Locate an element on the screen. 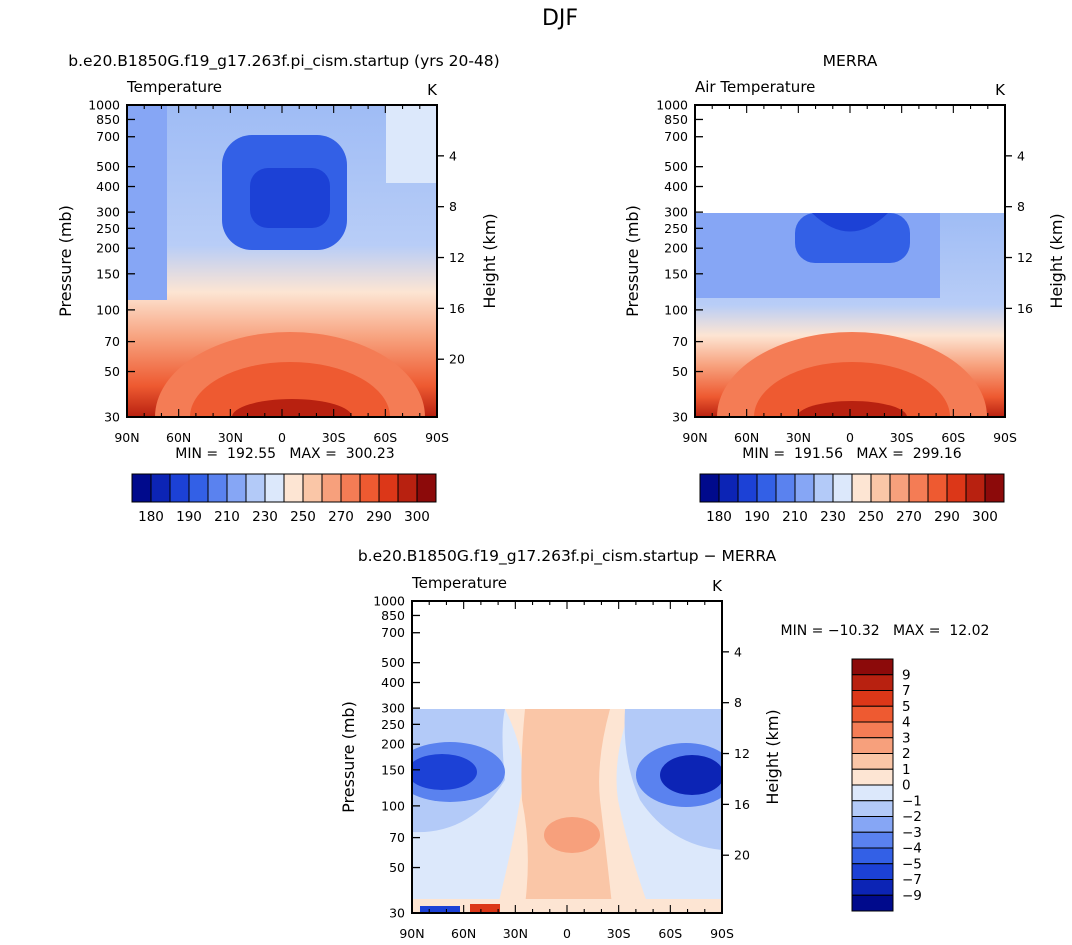 The width and height of the screenshot is (1072, 945). panel3-contour-surface-warm-spot is located at coordinates (485, 908).